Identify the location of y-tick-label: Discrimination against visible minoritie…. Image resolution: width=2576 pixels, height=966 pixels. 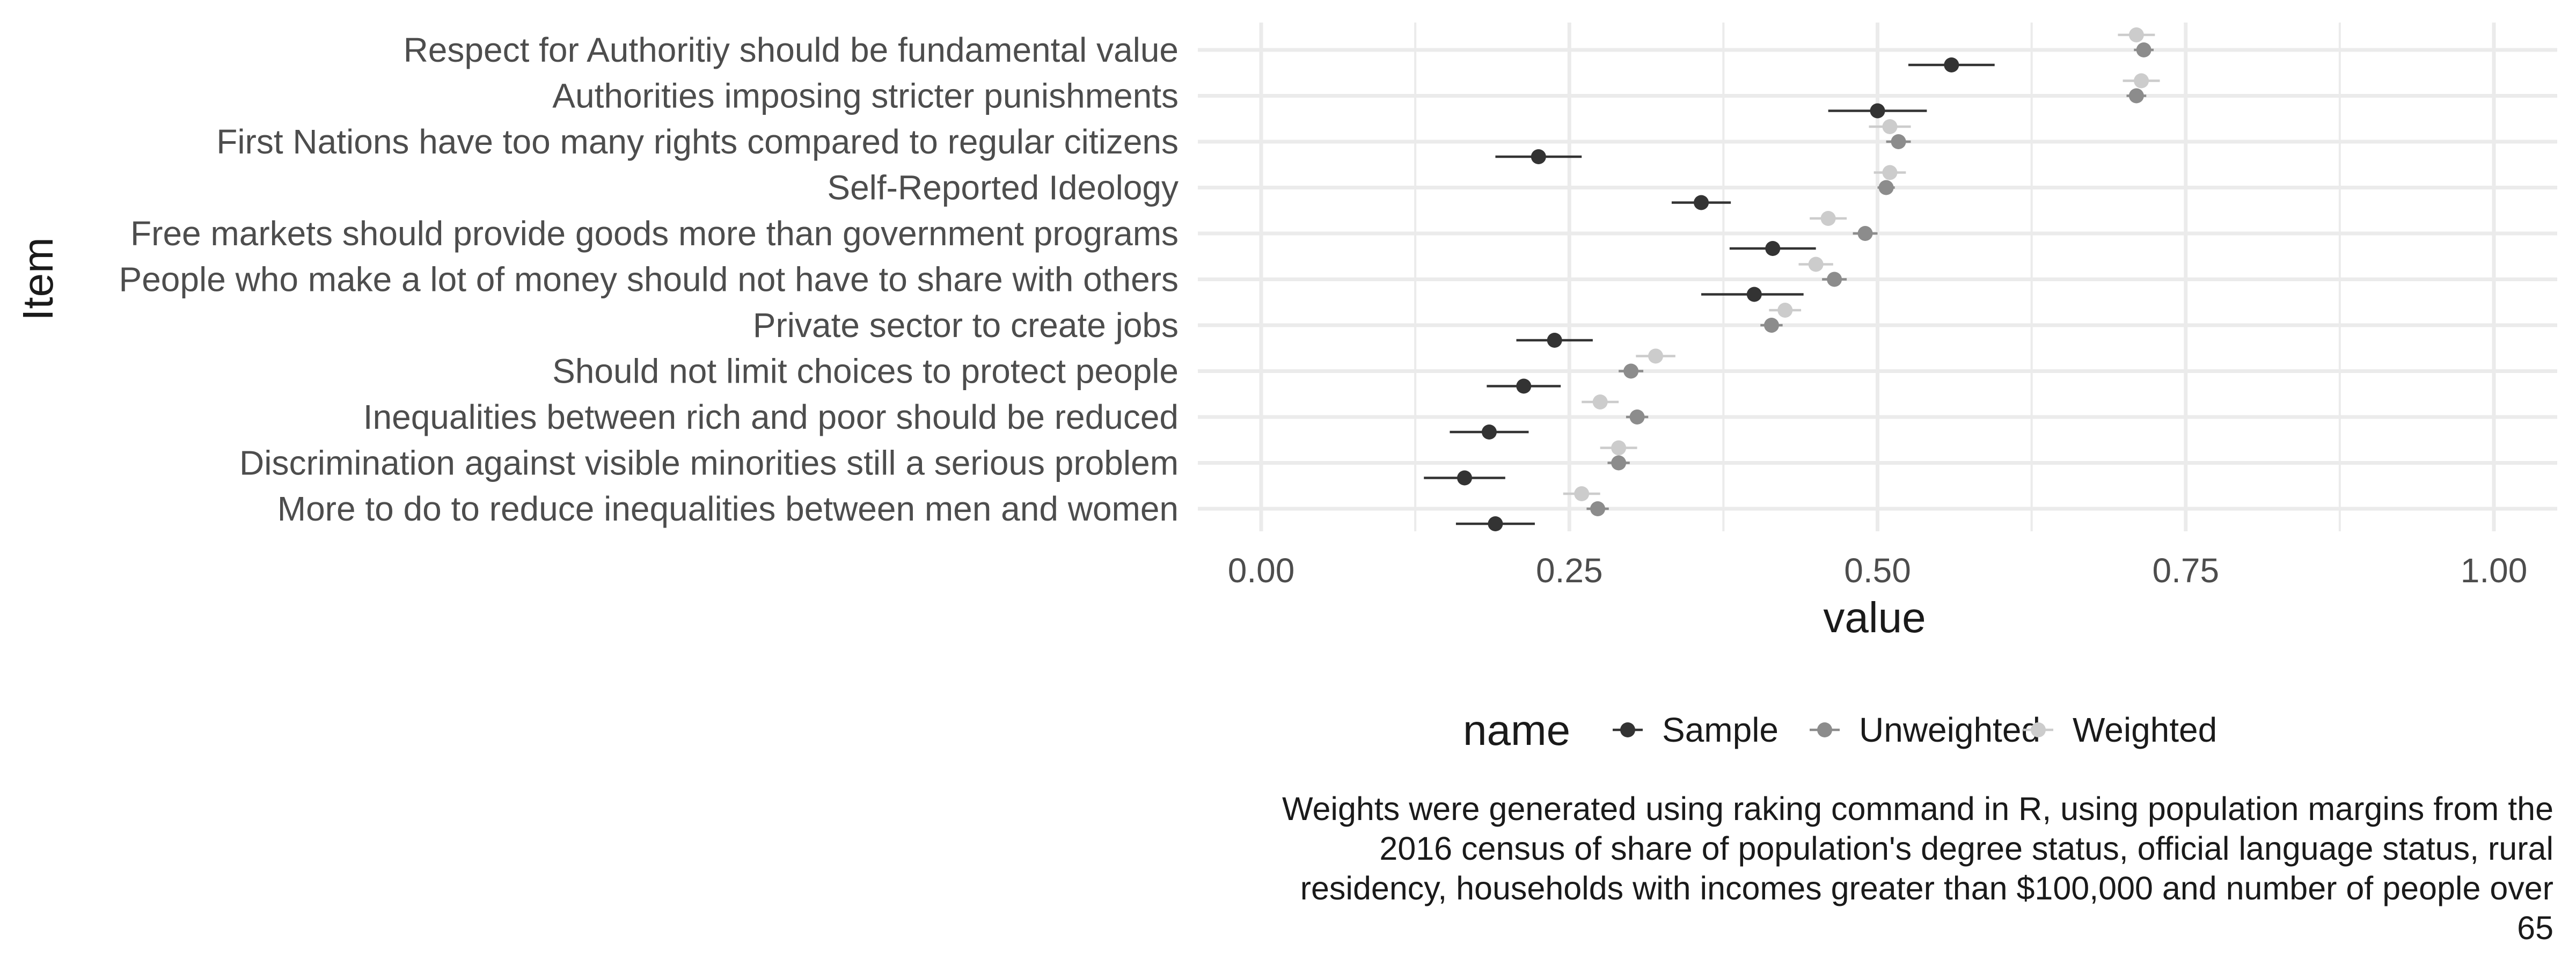
(709, 463).